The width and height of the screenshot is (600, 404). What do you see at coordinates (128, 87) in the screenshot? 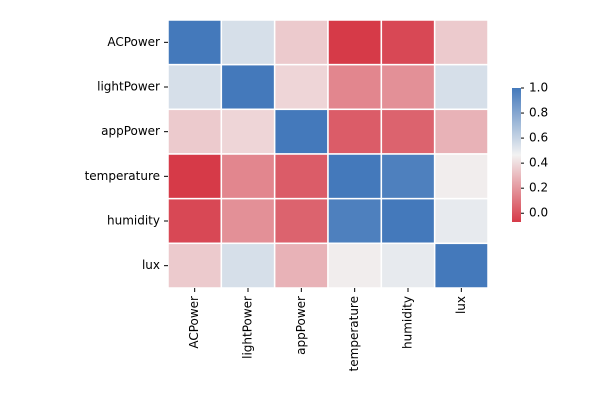
I see `y-tick-label: lightPower` at bounding box center [128, 87].